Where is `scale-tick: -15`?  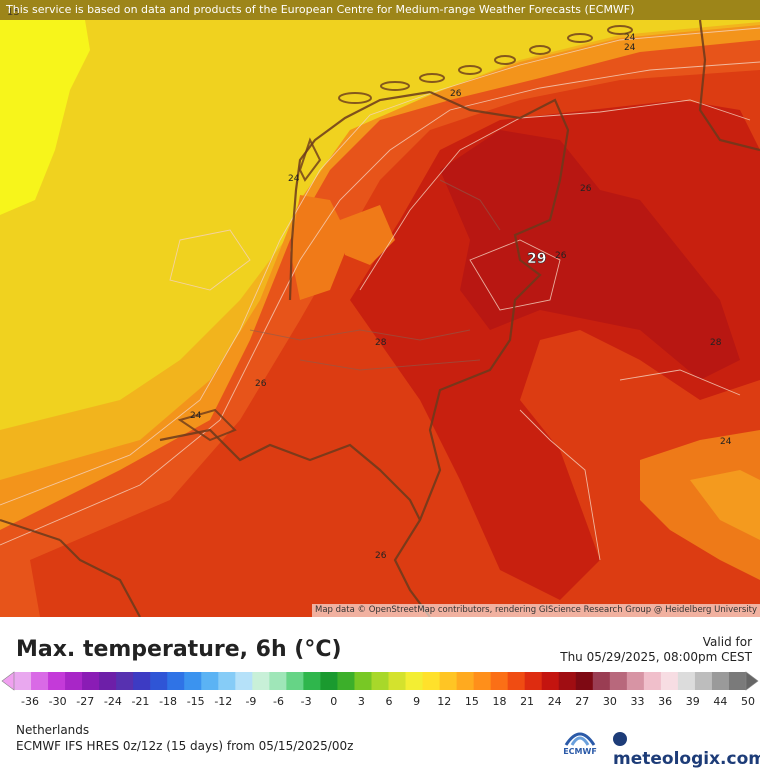
scale-tick: -15 is located at coordinates (195, 701).